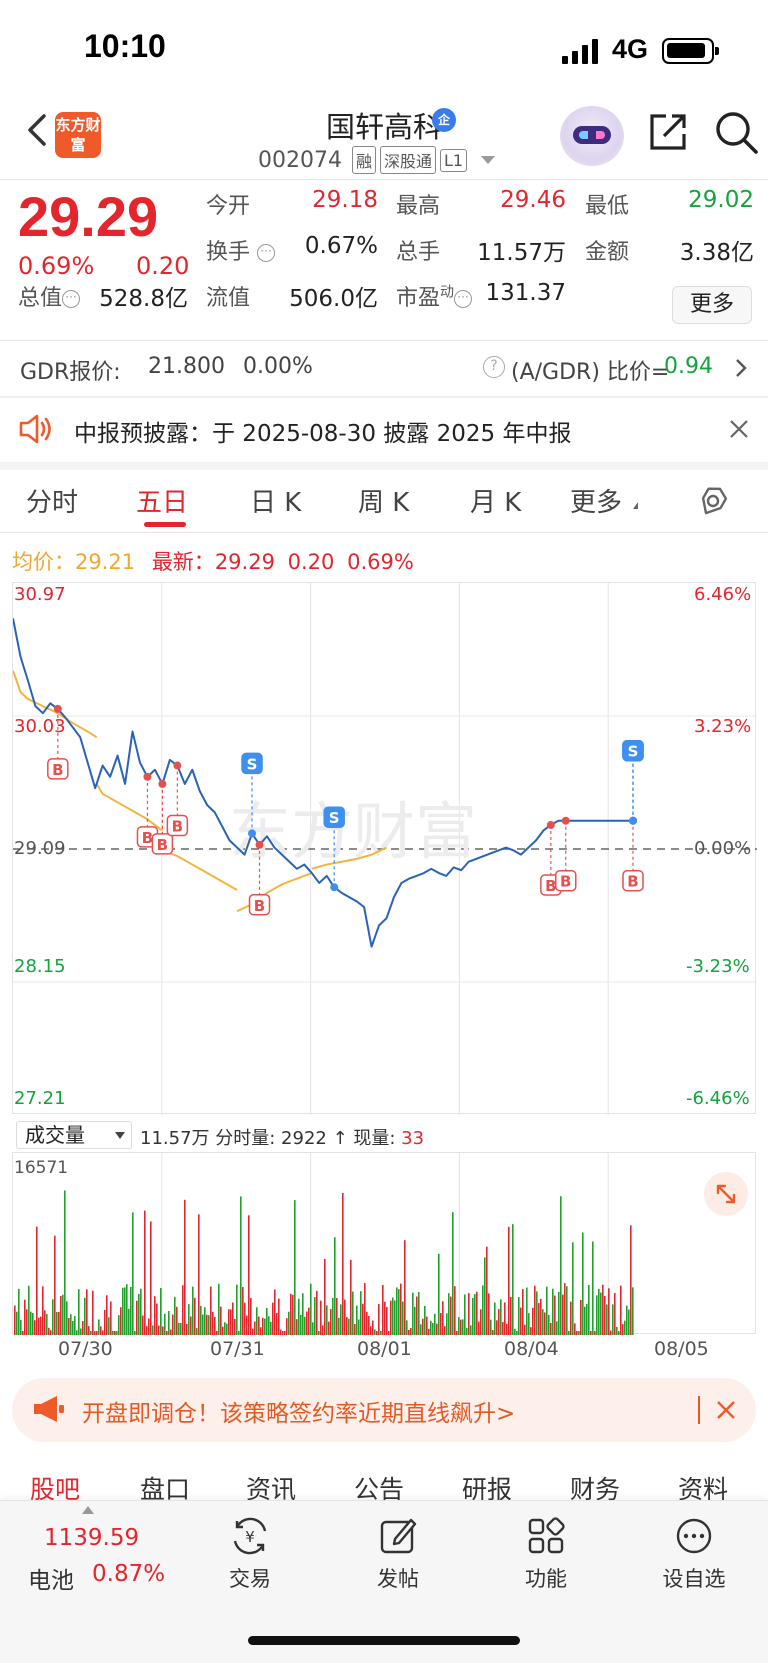 This screenshot has width=768, height=1663. I want to click on search-icon, so click(736, 132).